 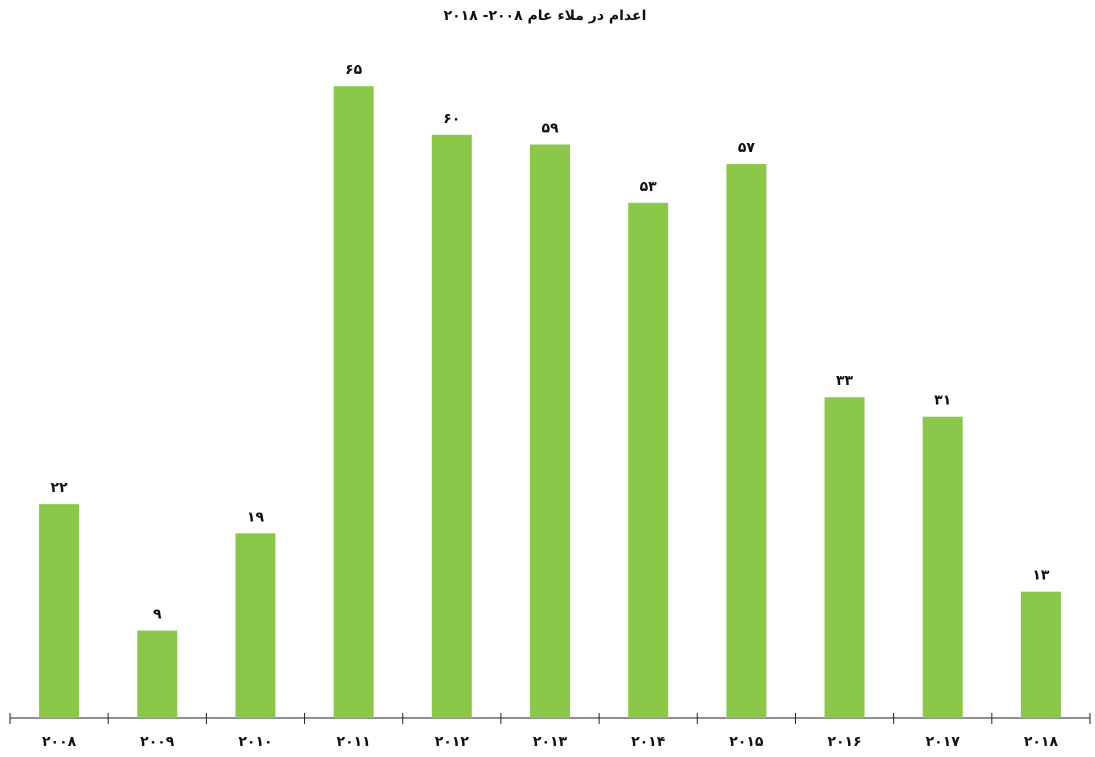 I want to click on x-tick-label: ۲۰۱۸, so click(x=1041, y=742).